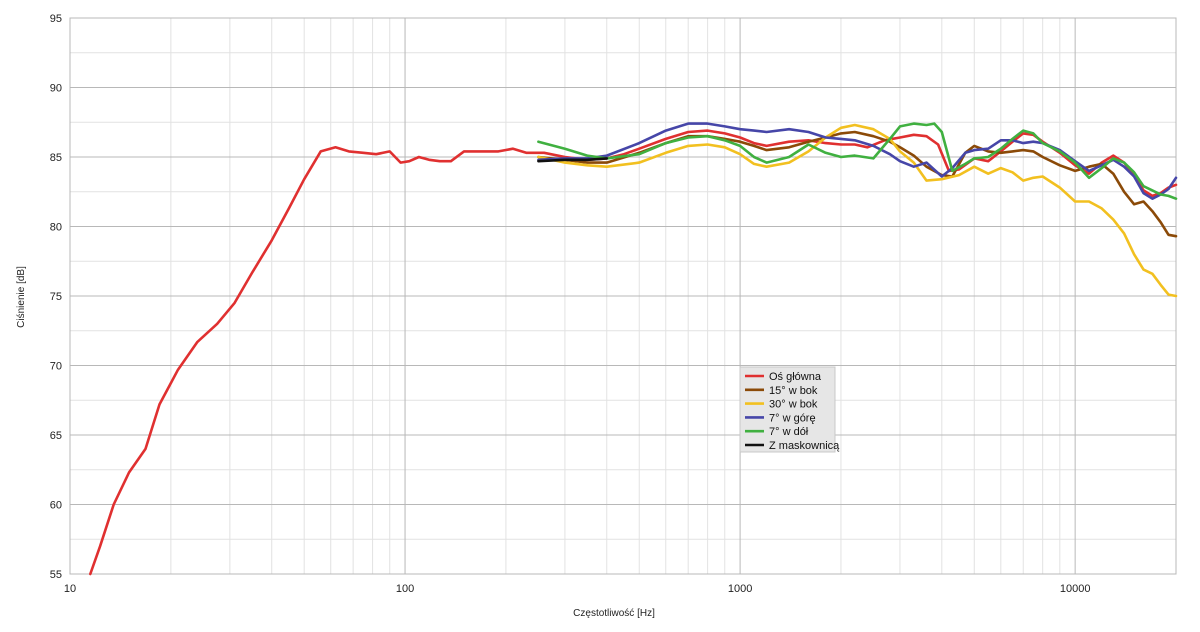 Image resolution: width=1200 pixels, height=632 pixels. Describe the element at coordinates (70, 589) in the screenshot. I see `x-tick-label: 10` at that location.